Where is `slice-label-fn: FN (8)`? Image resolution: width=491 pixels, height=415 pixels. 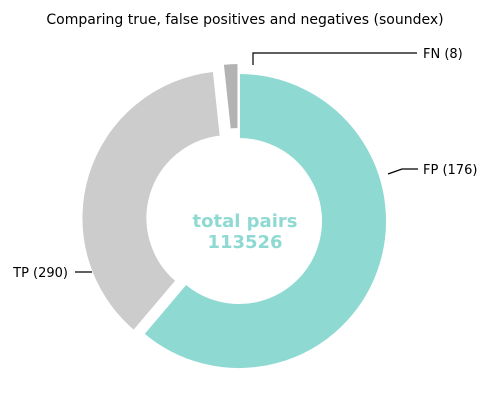
slice-label-fn: FN (8) is located at coordinates (443, 54).